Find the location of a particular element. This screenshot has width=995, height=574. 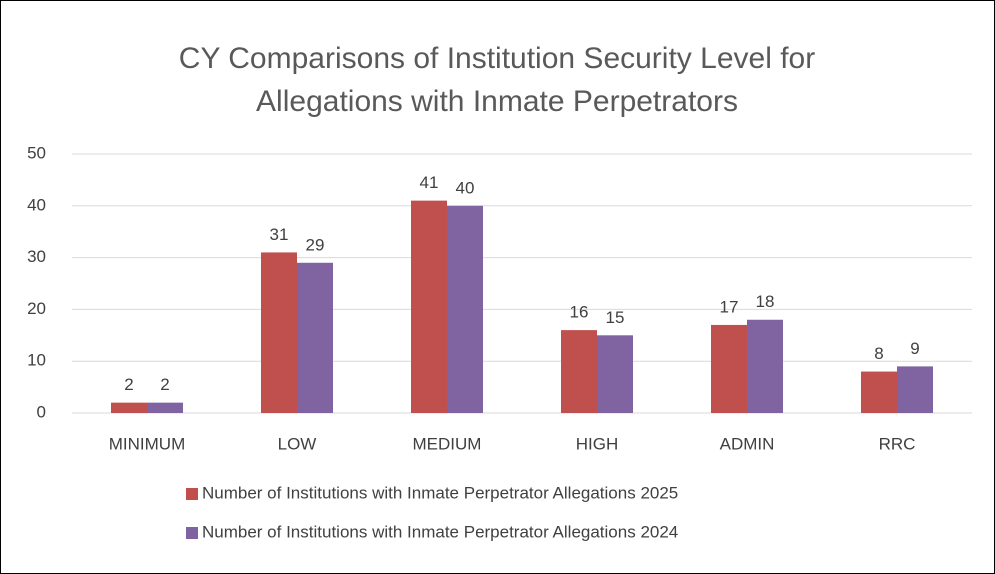

value-label: 40 is located at coordinates (465, 187).